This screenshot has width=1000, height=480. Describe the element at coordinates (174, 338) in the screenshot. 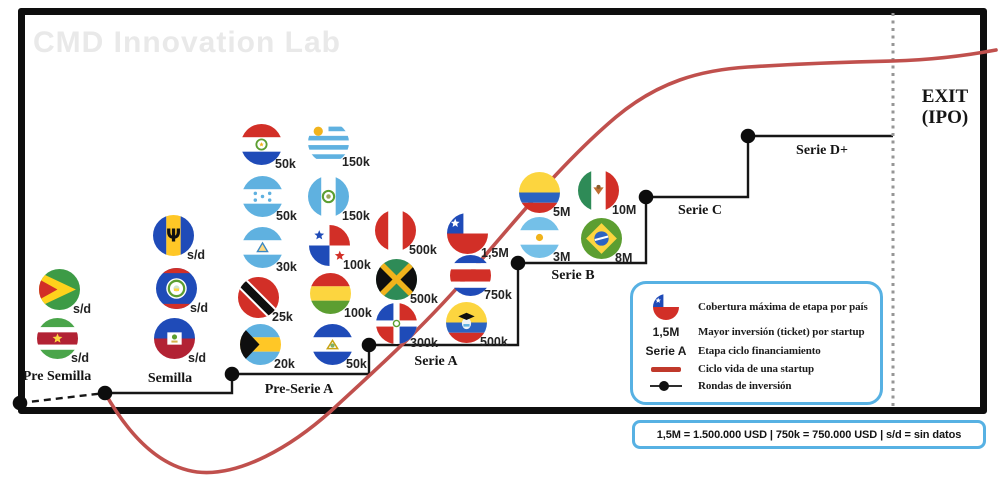

I see `flag-haiti-icon` at that location.